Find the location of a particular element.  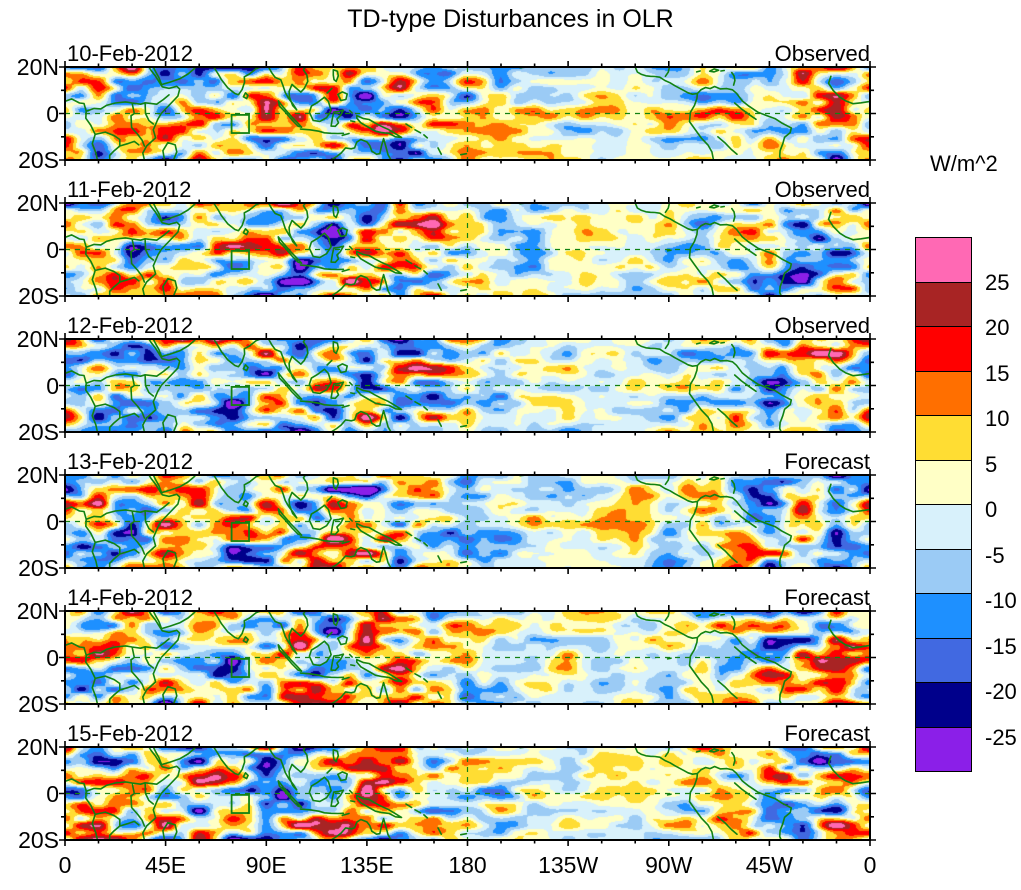

colorbar-tick-label: 20 is located at coordinates (997, 327).